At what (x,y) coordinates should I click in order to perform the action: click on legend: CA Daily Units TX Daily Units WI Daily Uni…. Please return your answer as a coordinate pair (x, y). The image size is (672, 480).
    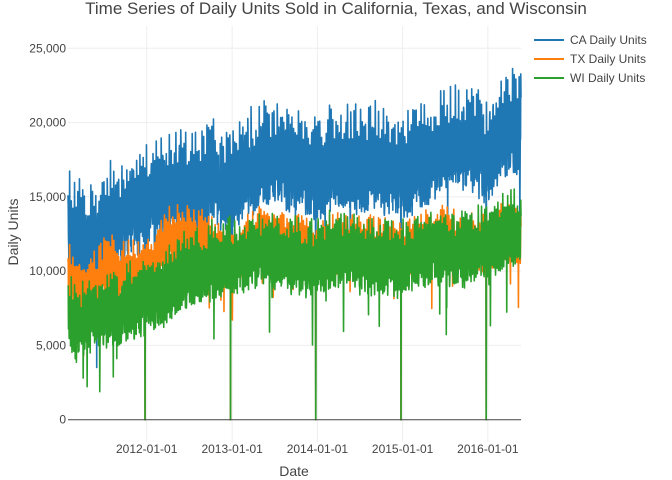
    Looking at the image, I should click on (590, 59).